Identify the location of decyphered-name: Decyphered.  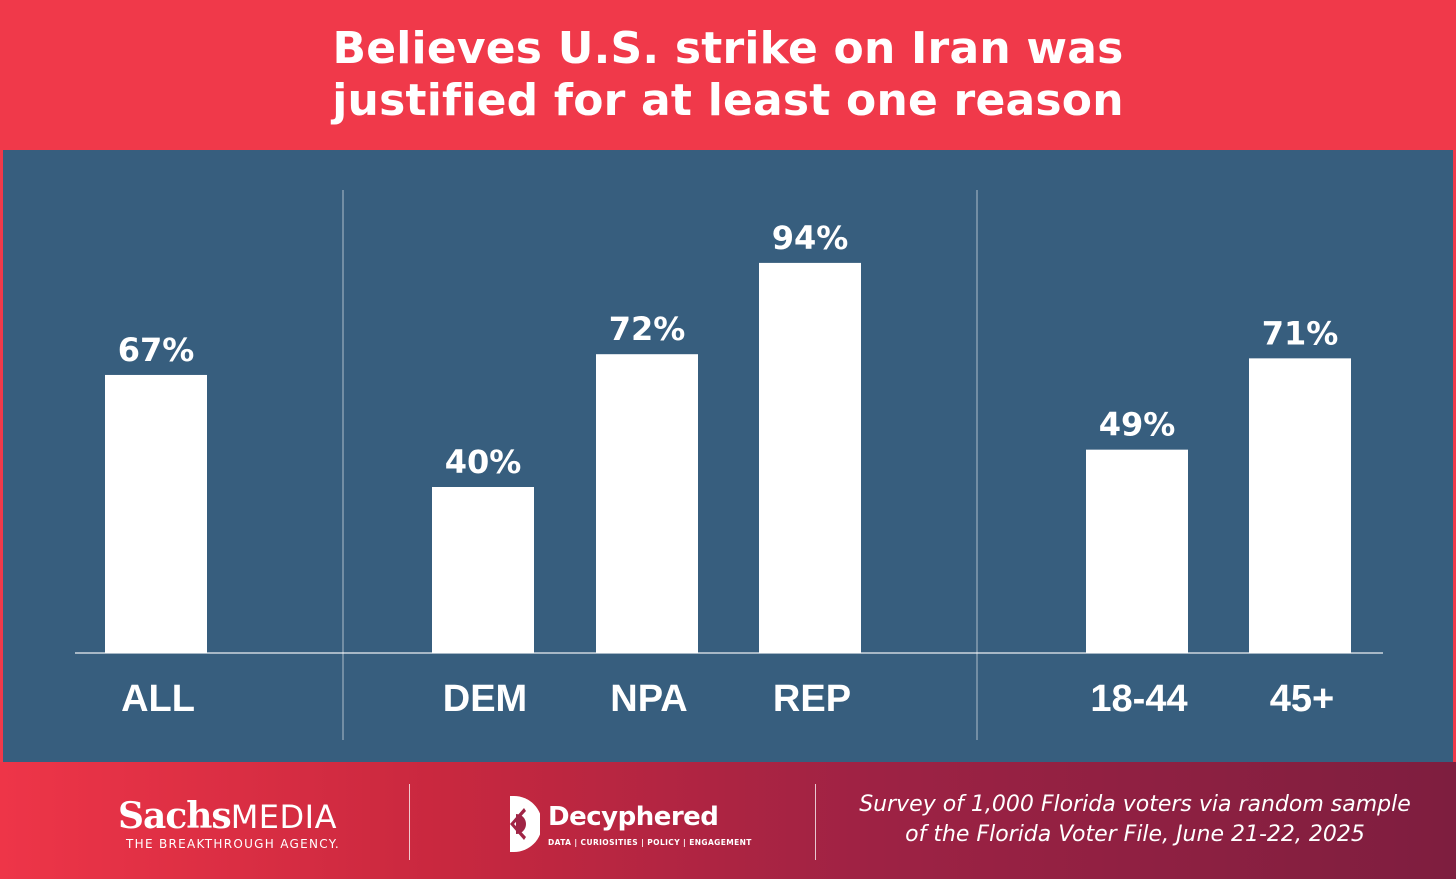
(633, 816).